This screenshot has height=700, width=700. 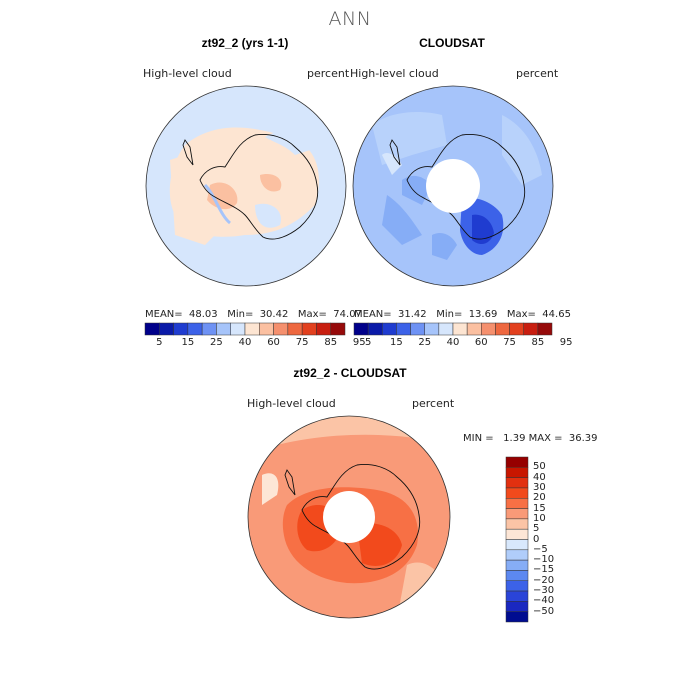 What do you see at coordinates (539, 467) in the screenshot?
I see `colorbar-tick-label: 50` at bounding box center [539, 467].